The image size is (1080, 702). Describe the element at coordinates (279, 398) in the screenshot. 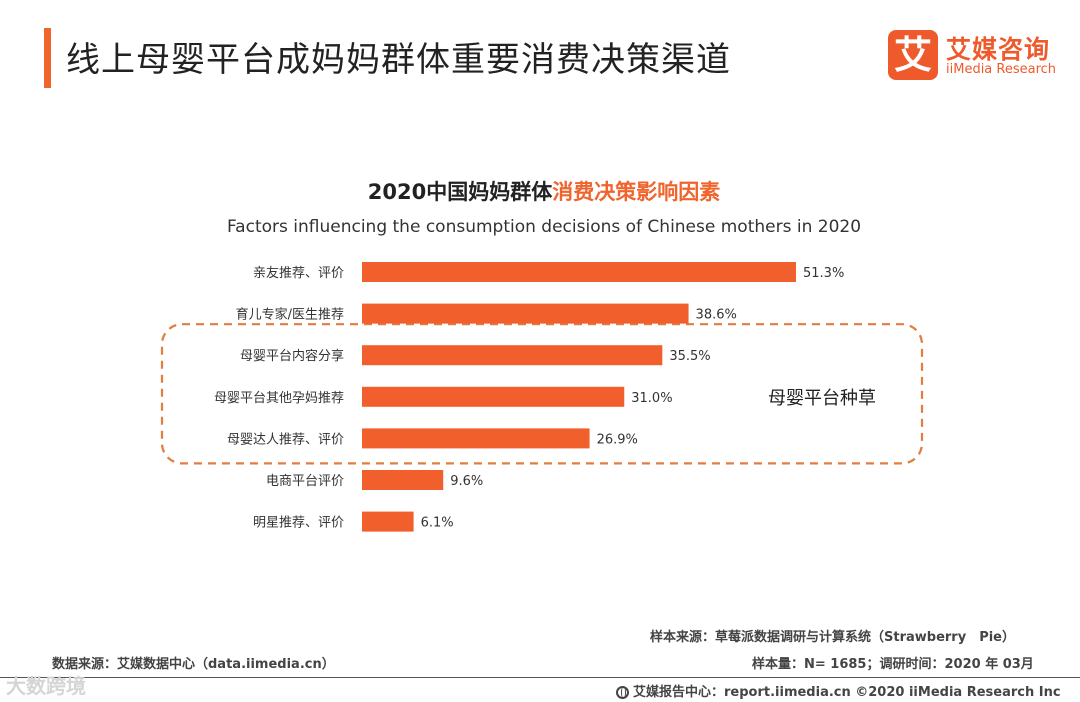

I see `category-label: 母婴平台其他孕妈推荐` at that location.